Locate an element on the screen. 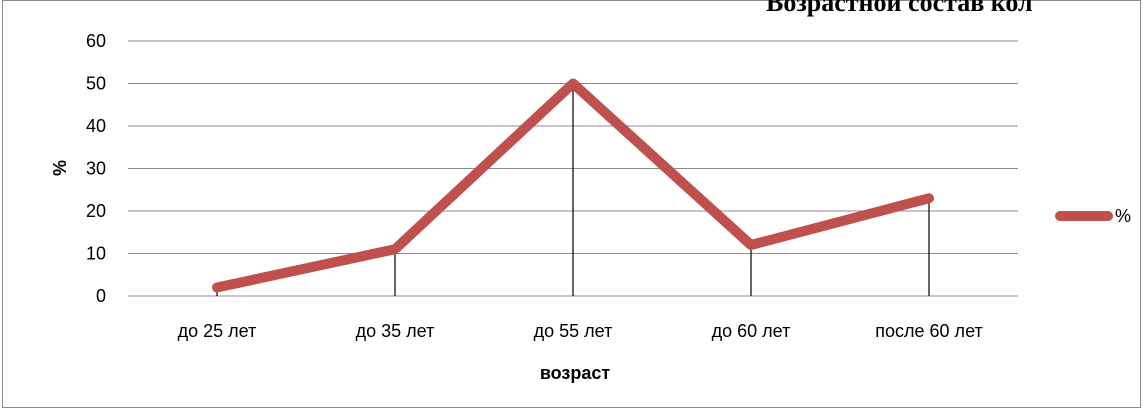 Image resolution: width=1143 pixels, height=410 pixels. x-tick-label: до 25 лет is located at coordinates (217, 331).